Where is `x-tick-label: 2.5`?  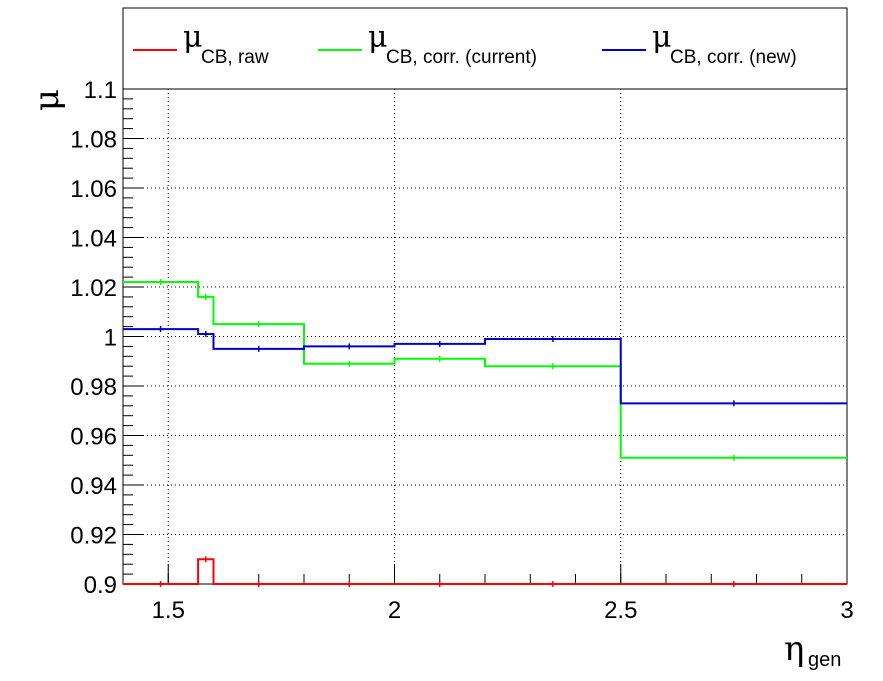
x-tick-label: 2.5 is located at coordinates (620, 610).